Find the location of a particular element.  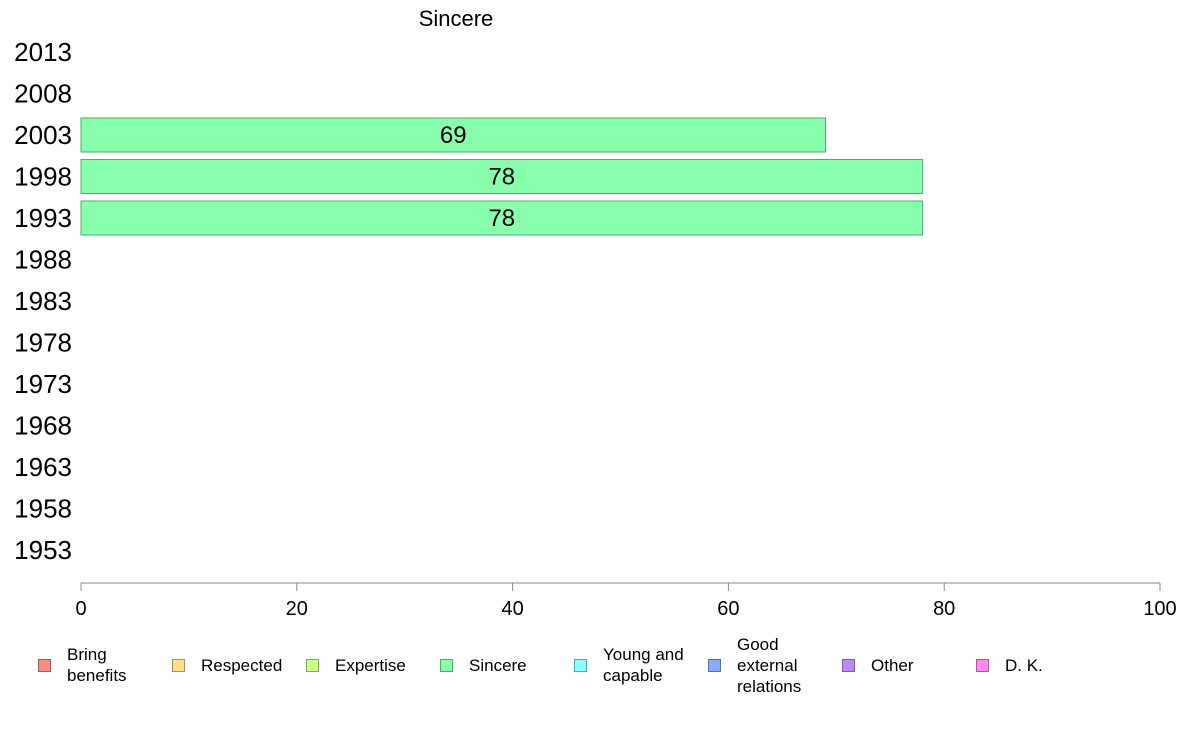

data-label-1993: 78 is located at coordinates (501, 218).